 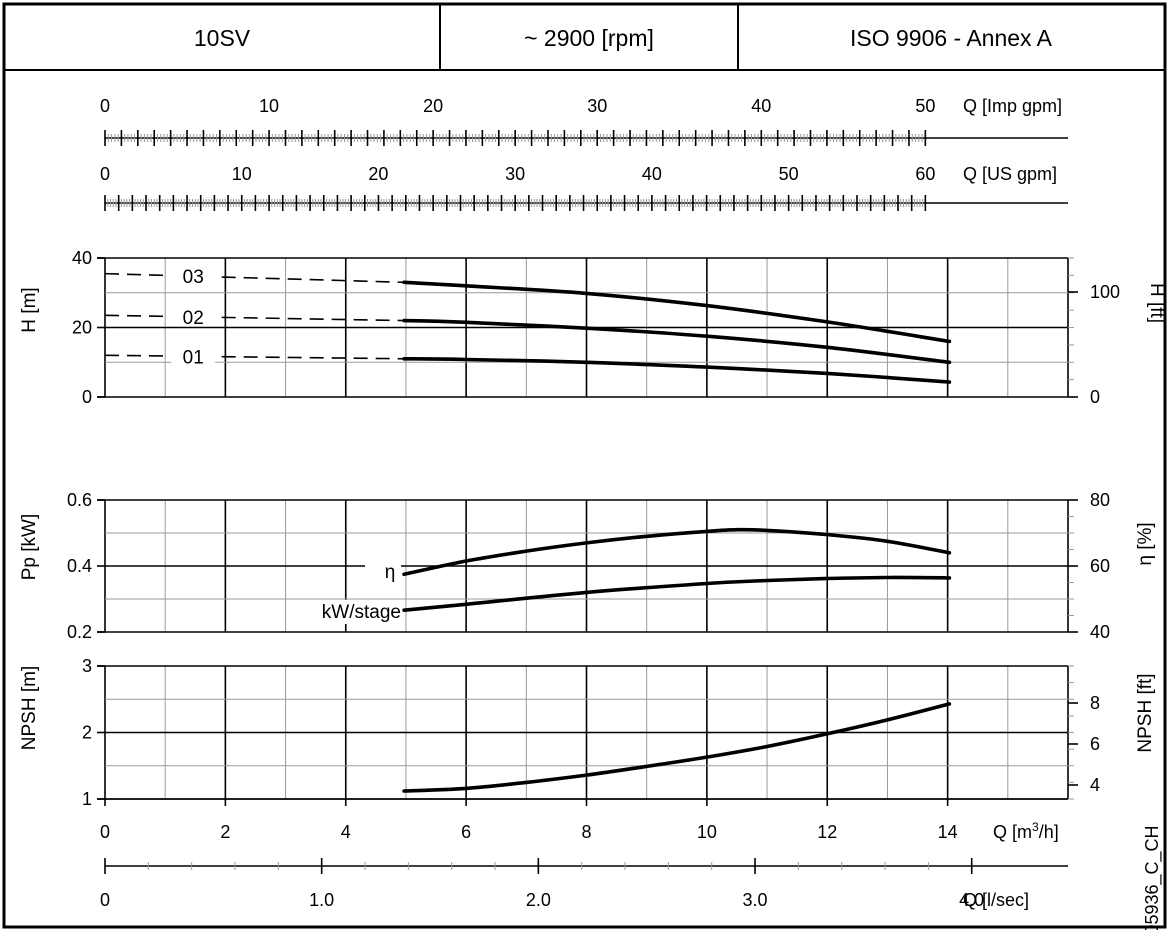 What do you see at coordinates (1105, 292) in the screenshot?
I see `head-y2tick-label: 100` at bounding box center [1105, 292].